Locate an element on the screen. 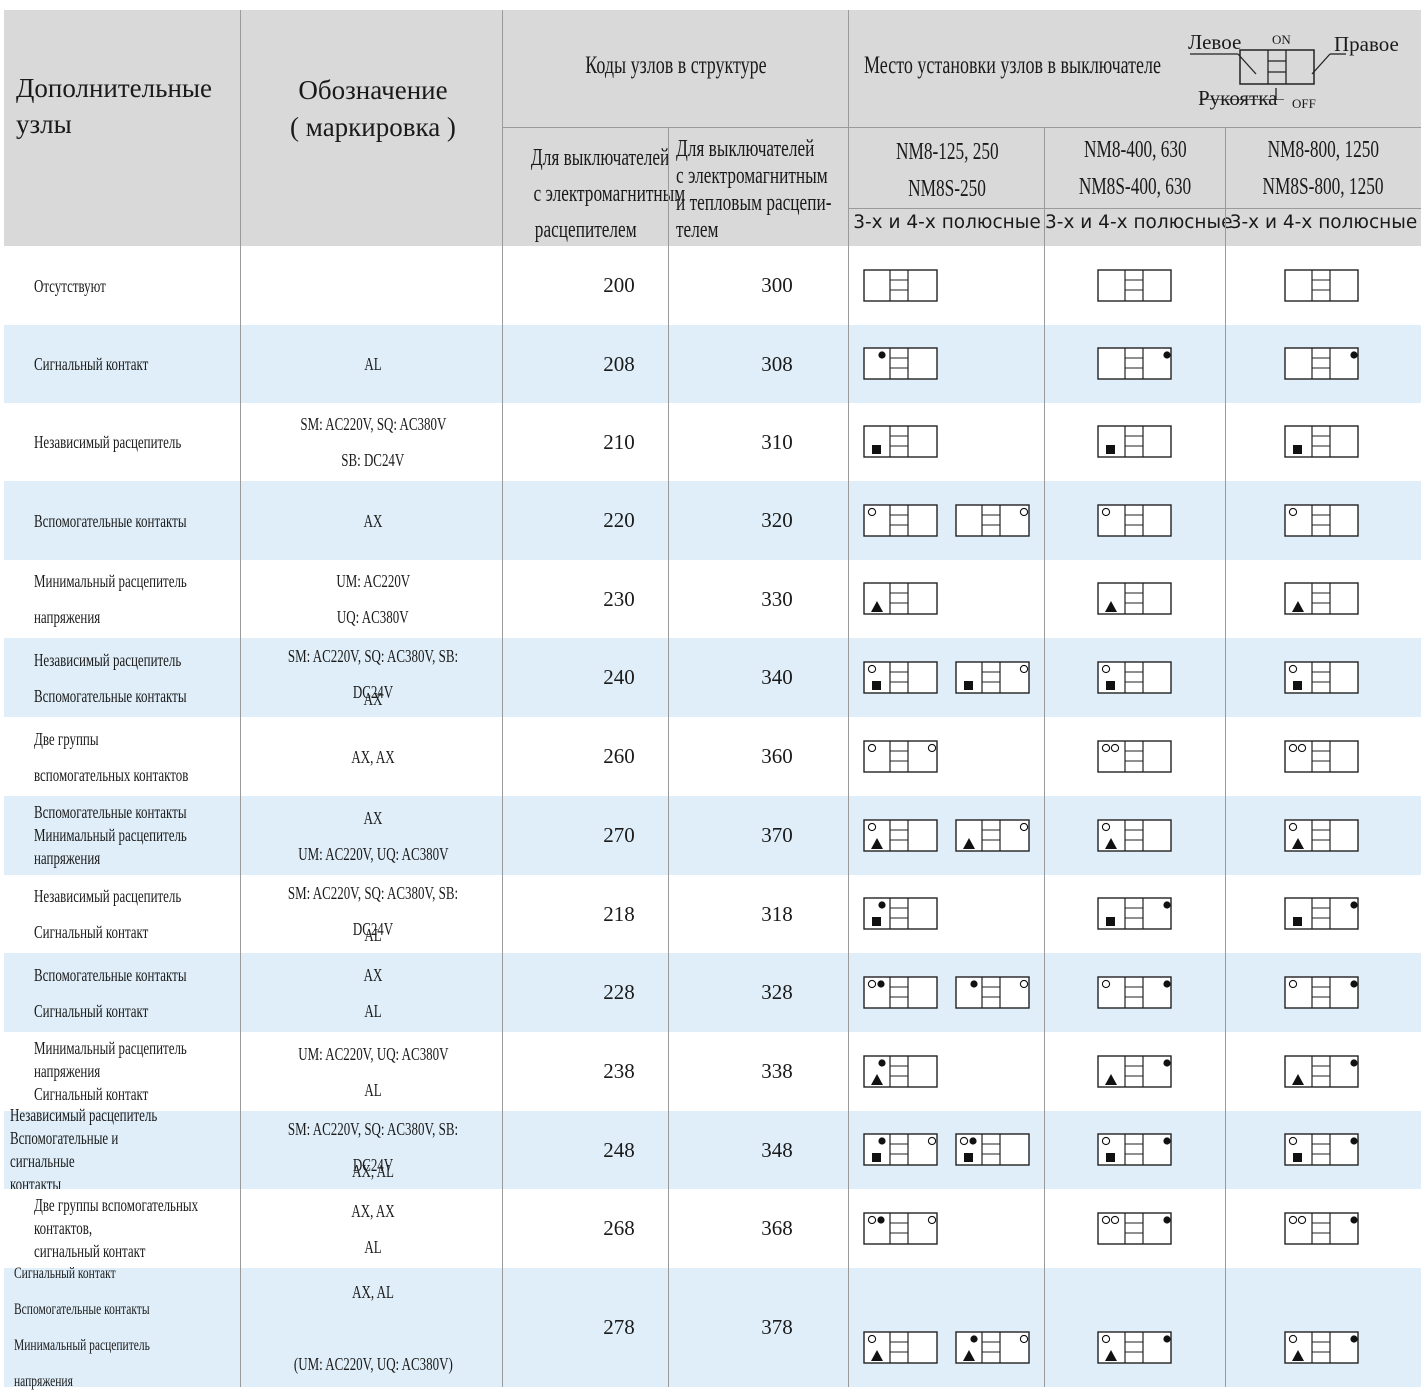 The image size is (1425, 1400). row-code-em: 228 is located at coordinates (619, 992).